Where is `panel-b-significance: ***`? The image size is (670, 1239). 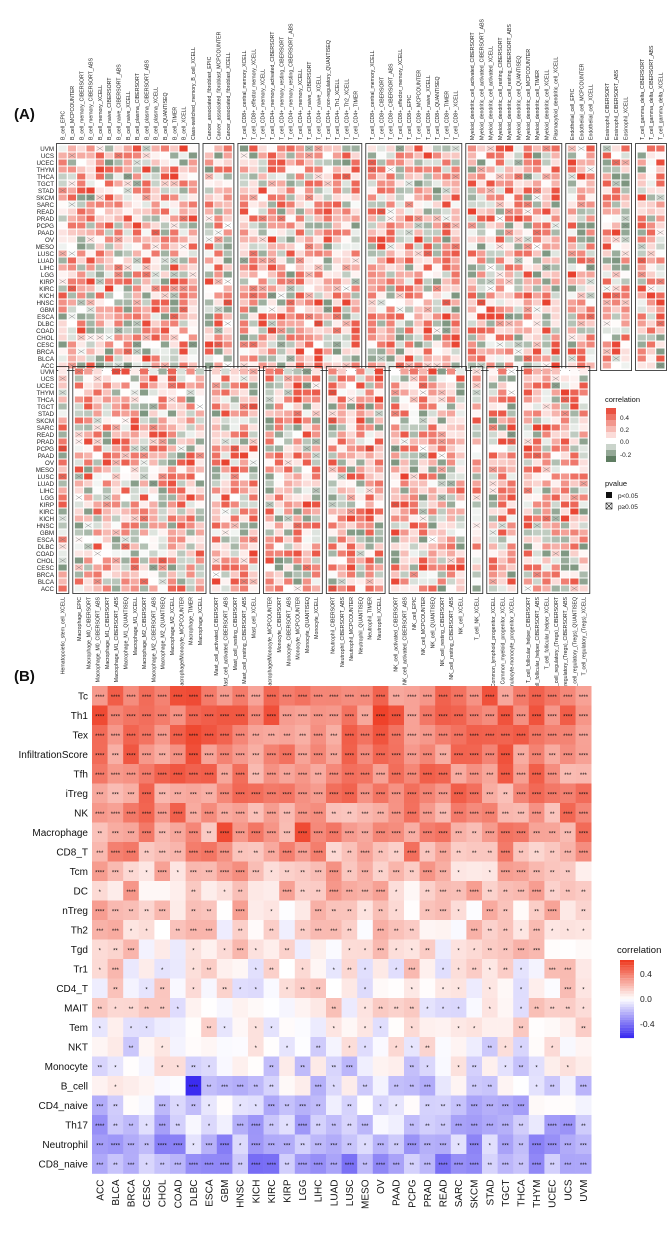 panel-b-significance: *** is located at coordinates (443, 893).